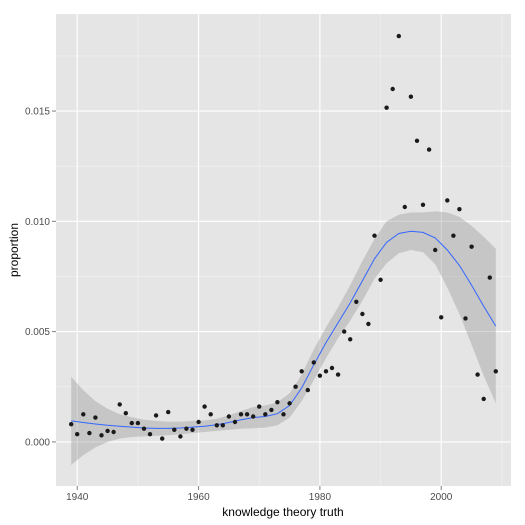  What do you see at coordinates (37, 332) in the screenshot?
I see `y-tick-label: 0.005` at bounding box center [37, 332].